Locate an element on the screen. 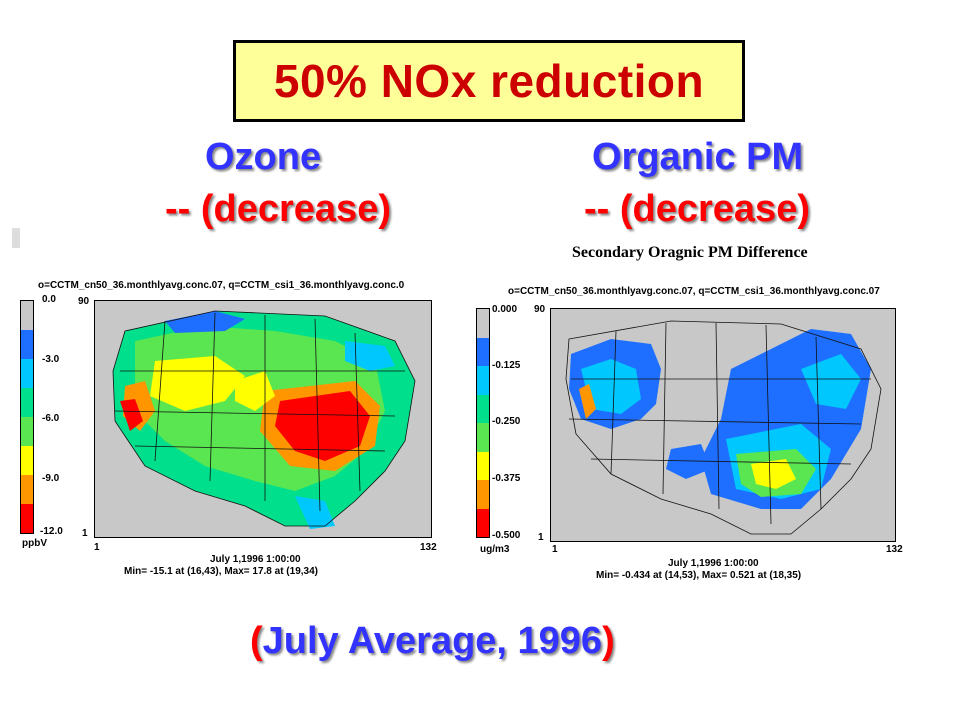 Image resolution: width=960 pixels, height=720 pixels. organic-pm-map is located at coordinates (723, 425).